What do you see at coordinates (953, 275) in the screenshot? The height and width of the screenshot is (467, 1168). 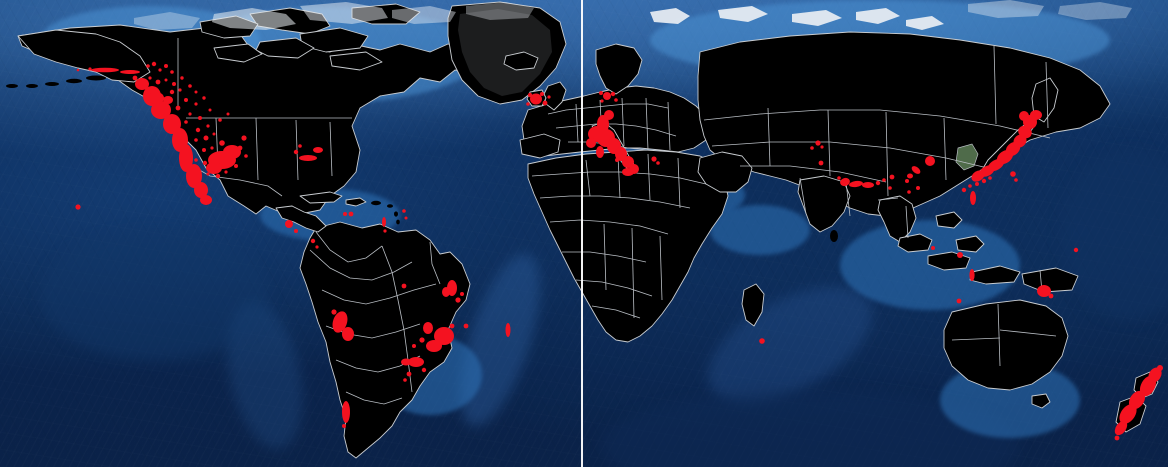 I see `points-maritime-southeast-asia` at bounding box center [953, 275].